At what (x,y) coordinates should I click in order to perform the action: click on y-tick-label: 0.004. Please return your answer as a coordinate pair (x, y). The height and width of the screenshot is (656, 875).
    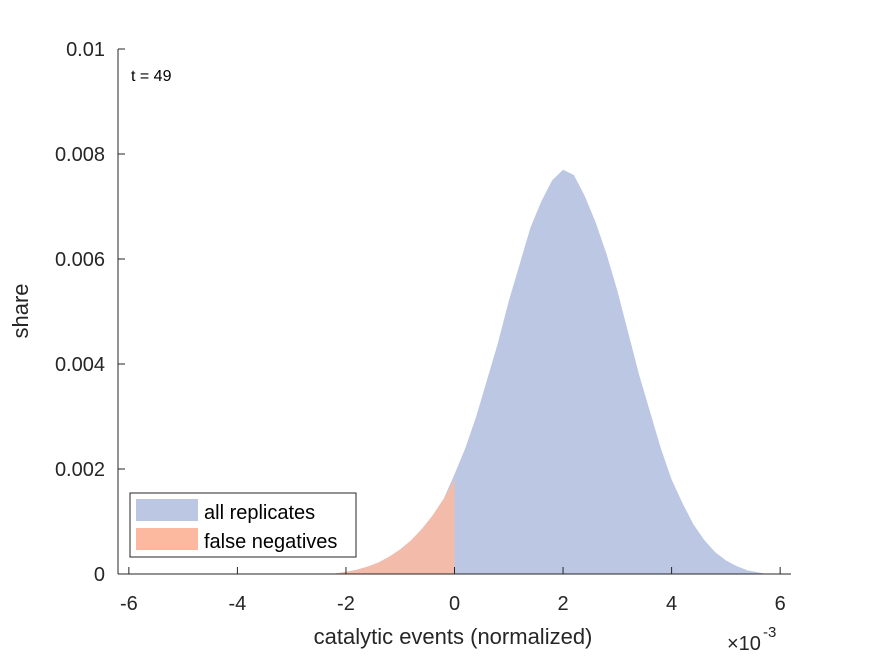
    Looking at the image, I should click on (80, 365).